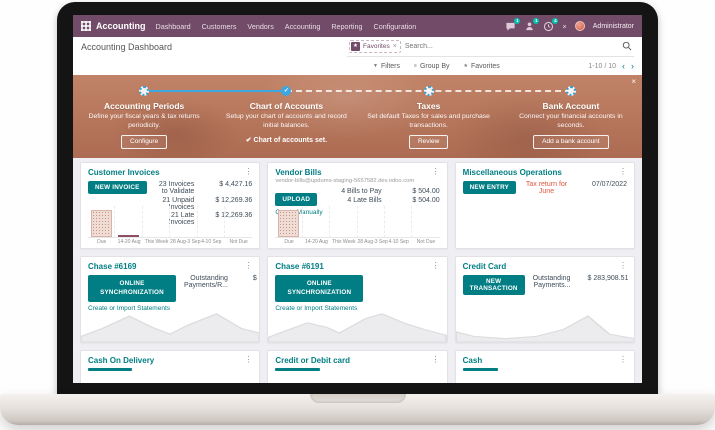 The image size is (715, 430). Describe the element at coordinates (313, 360) in the screenshot. I see `card-title: Credit or Debit card` at that location.